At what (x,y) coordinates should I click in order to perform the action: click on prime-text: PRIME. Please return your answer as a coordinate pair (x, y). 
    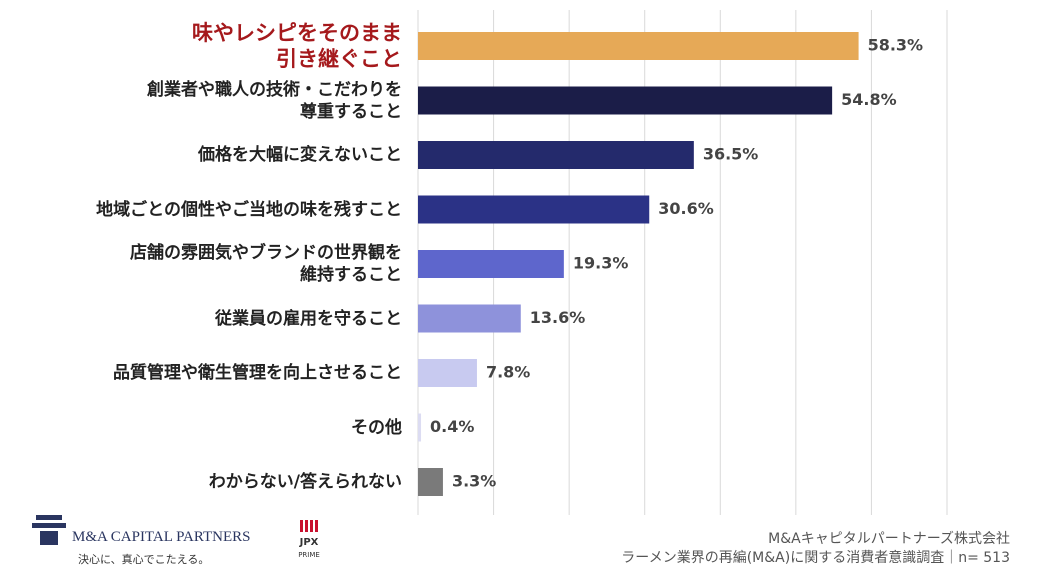
    Looking at the image, I should click on (309, 555).